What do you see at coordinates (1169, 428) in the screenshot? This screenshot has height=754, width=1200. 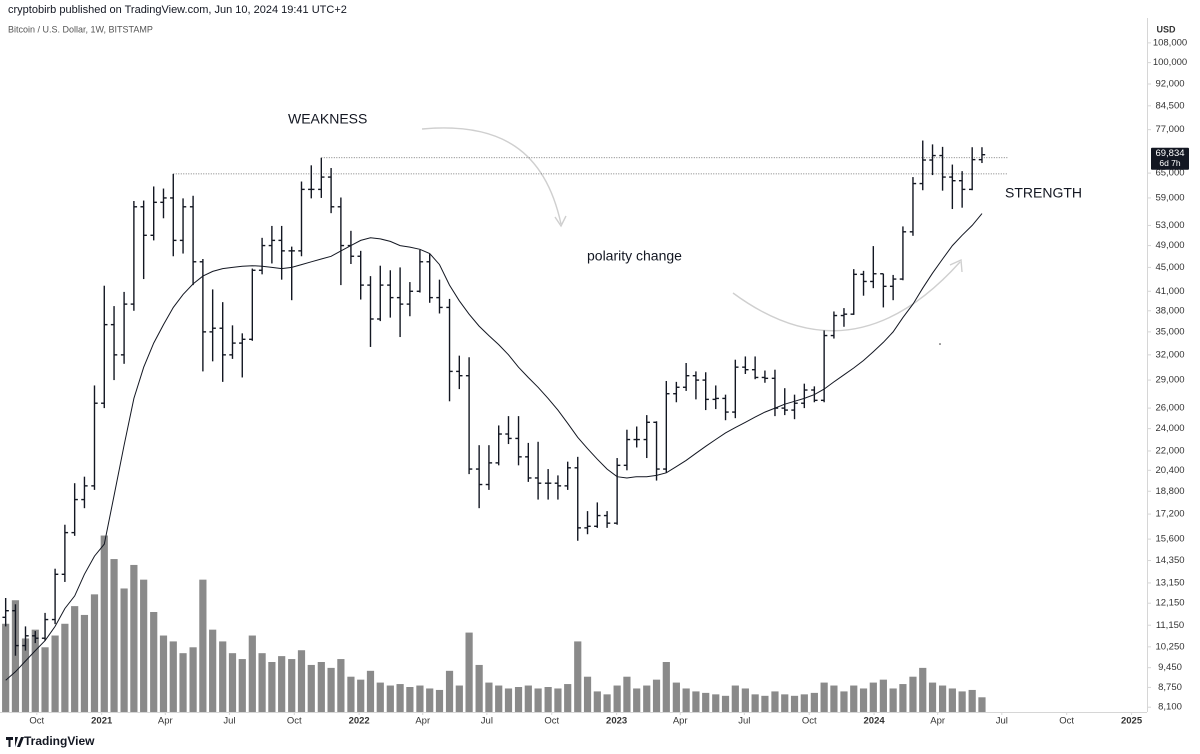 I see `y-tick-label: 24,000` at bounding box center [1169, 428].